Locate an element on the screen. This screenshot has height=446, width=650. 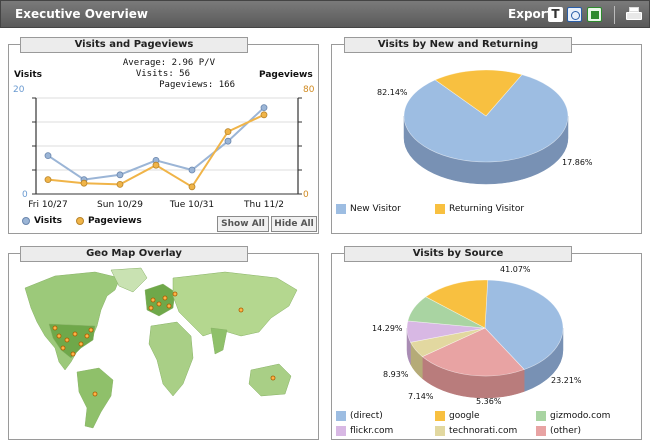
legend-gizmodo: gizmodo.com is located at coordinates (573, 416).